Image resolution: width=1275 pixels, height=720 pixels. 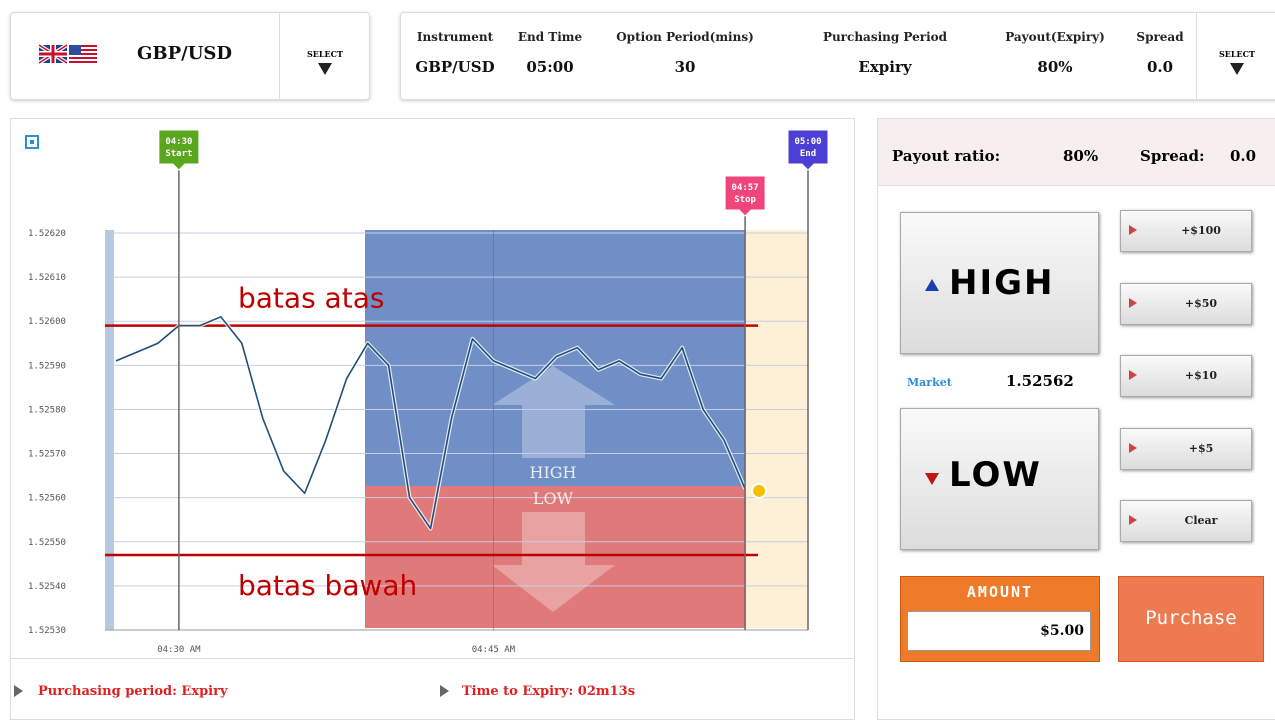 I want to click on amount-label: +$5, so click(x=1201, y=448).